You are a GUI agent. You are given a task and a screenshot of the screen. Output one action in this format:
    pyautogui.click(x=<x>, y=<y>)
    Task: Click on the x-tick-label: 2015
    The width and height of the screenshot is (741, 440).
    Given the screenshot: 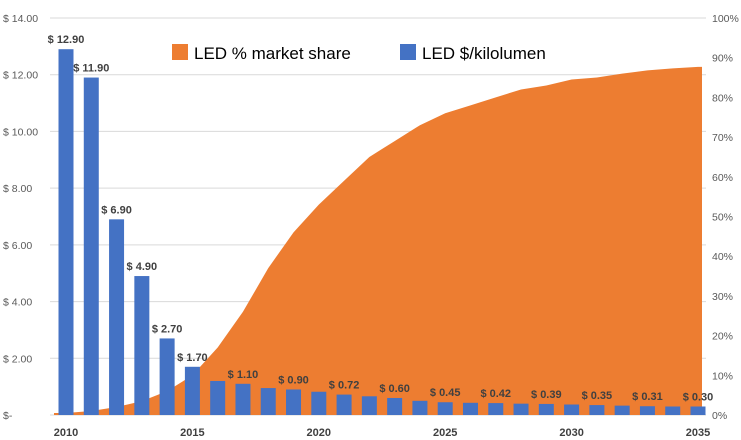 What is the action you would take?
    pyautogui.click(x=192, y=433)
    